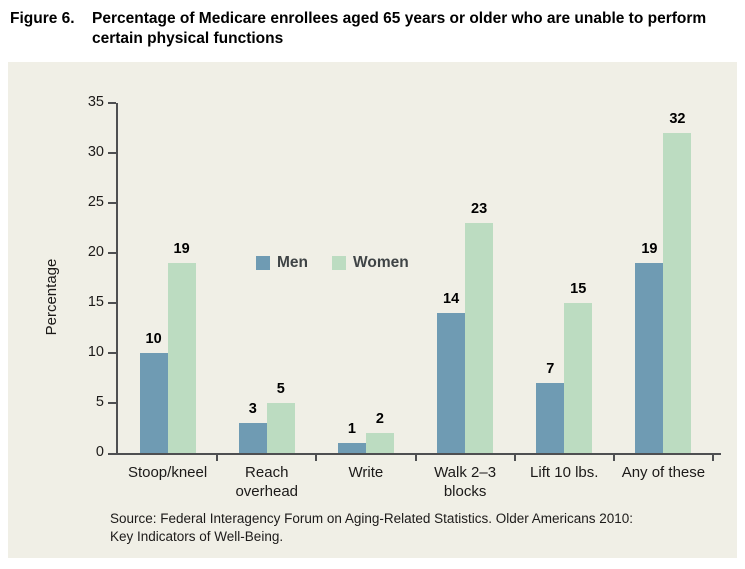  I want to click on y-tick-label: 25, so click(95, 202).